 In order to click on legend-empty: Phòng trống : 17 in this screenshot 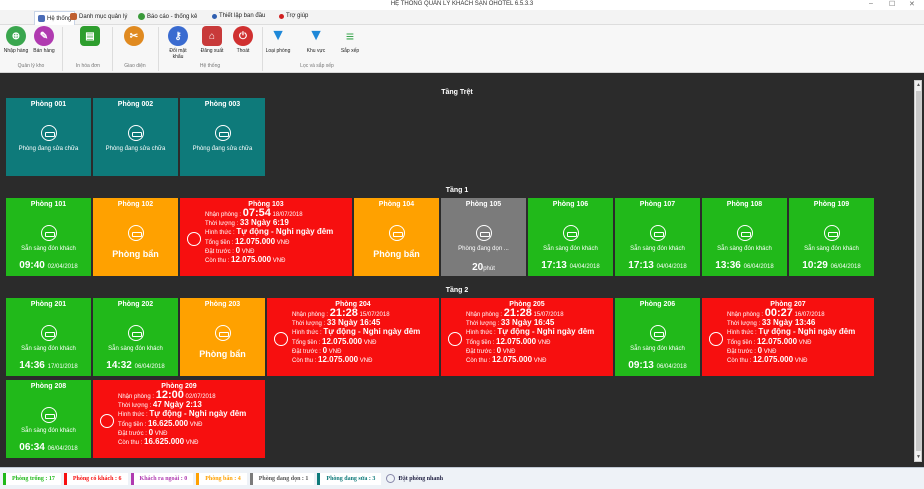, I will do `click(32, 478)`.